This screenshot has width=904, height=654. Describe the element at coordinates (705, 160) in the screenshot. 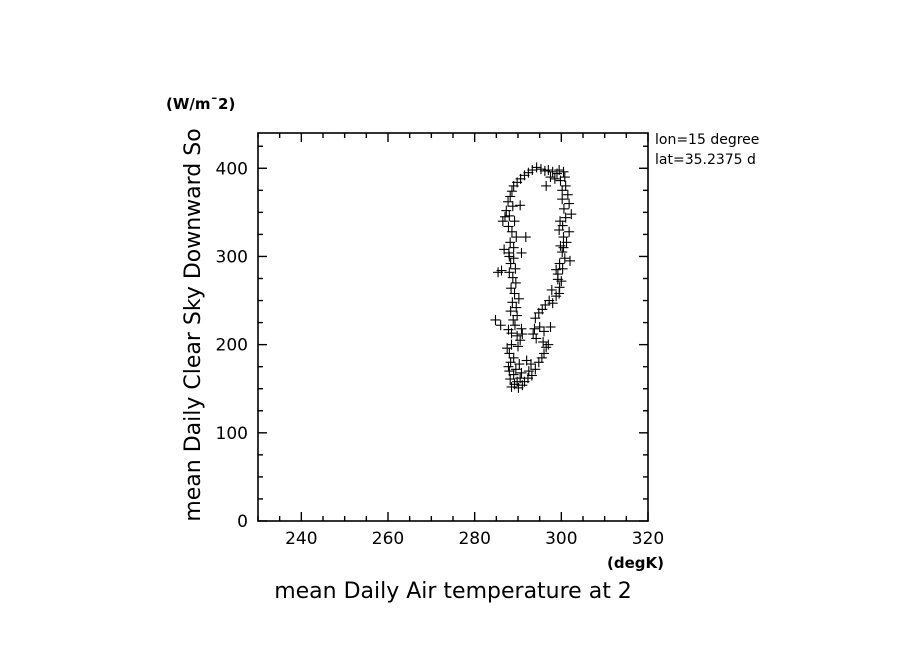

I see `annotation-lat: lat=35.2375 d` at that location.